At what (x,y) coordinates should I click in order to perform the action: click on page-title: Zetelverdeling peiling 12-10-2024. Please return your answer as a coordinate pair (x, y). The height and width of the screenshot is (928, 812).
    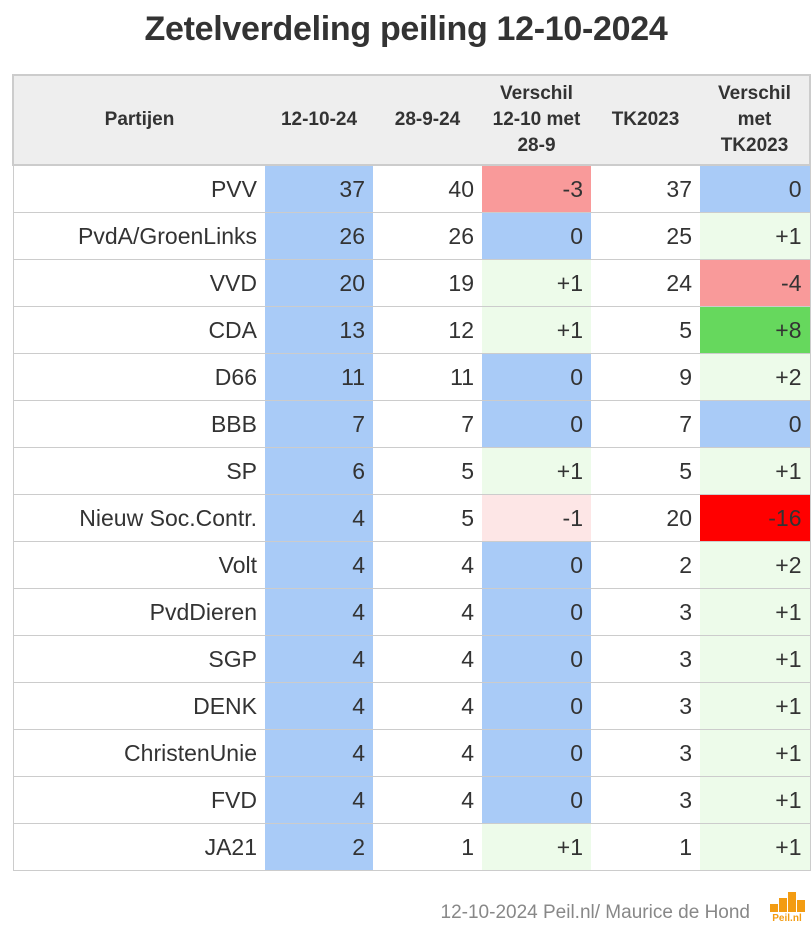
    Looking at the image, I should click on (406, 29).